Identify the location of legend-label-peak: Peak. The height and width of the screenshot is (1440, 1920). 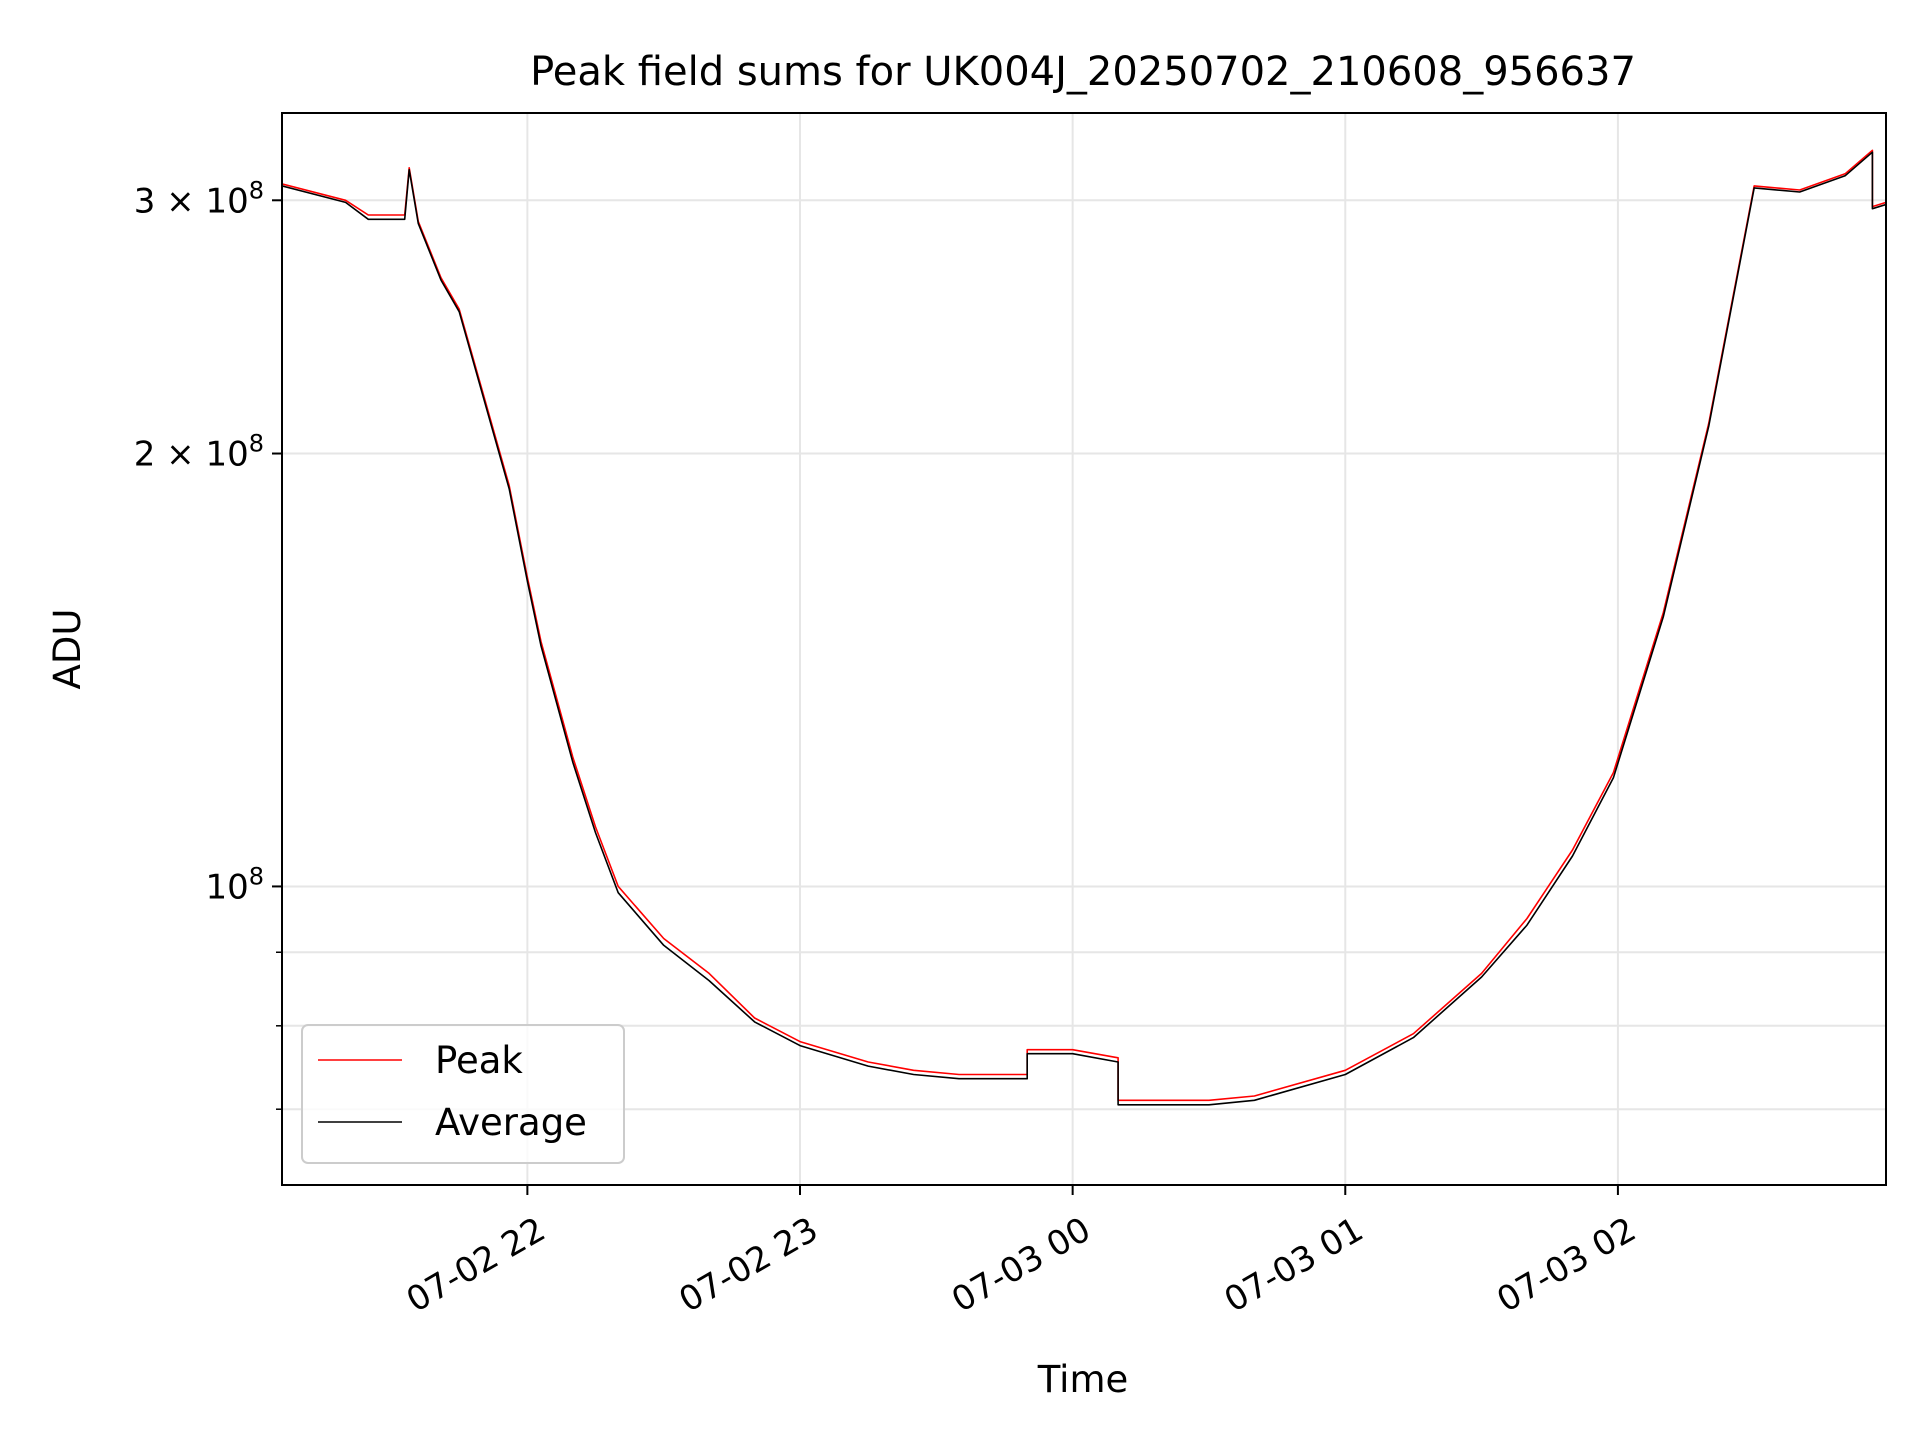
(479, 1060).